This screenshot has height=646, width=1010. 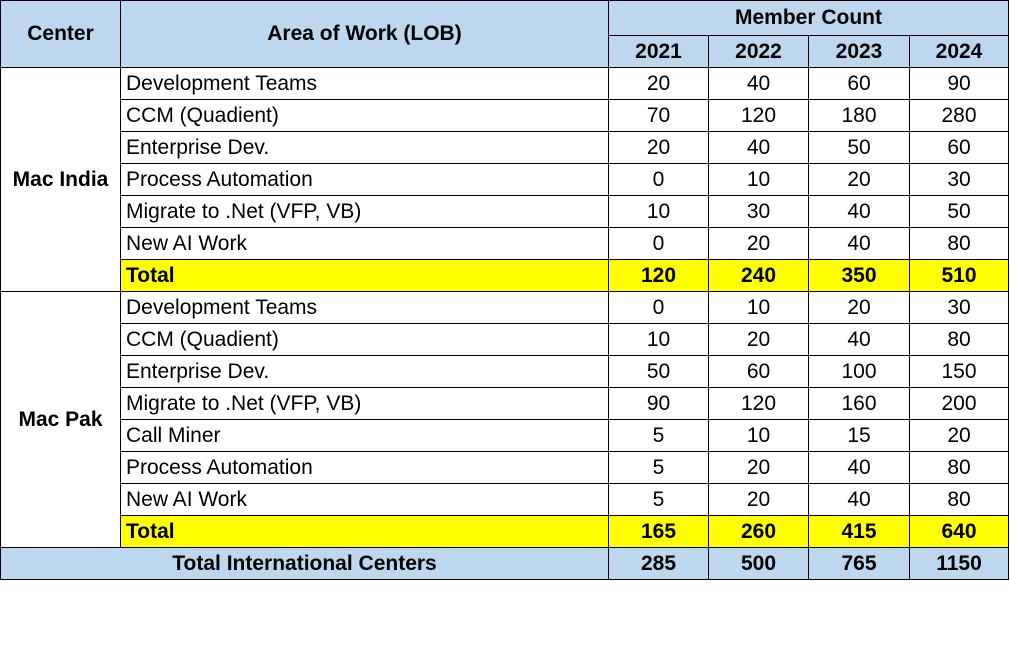 What do you see at coordinates (859, 275) in the screenshot?
I see `total-value: 350` at bounding box center [859, 275].